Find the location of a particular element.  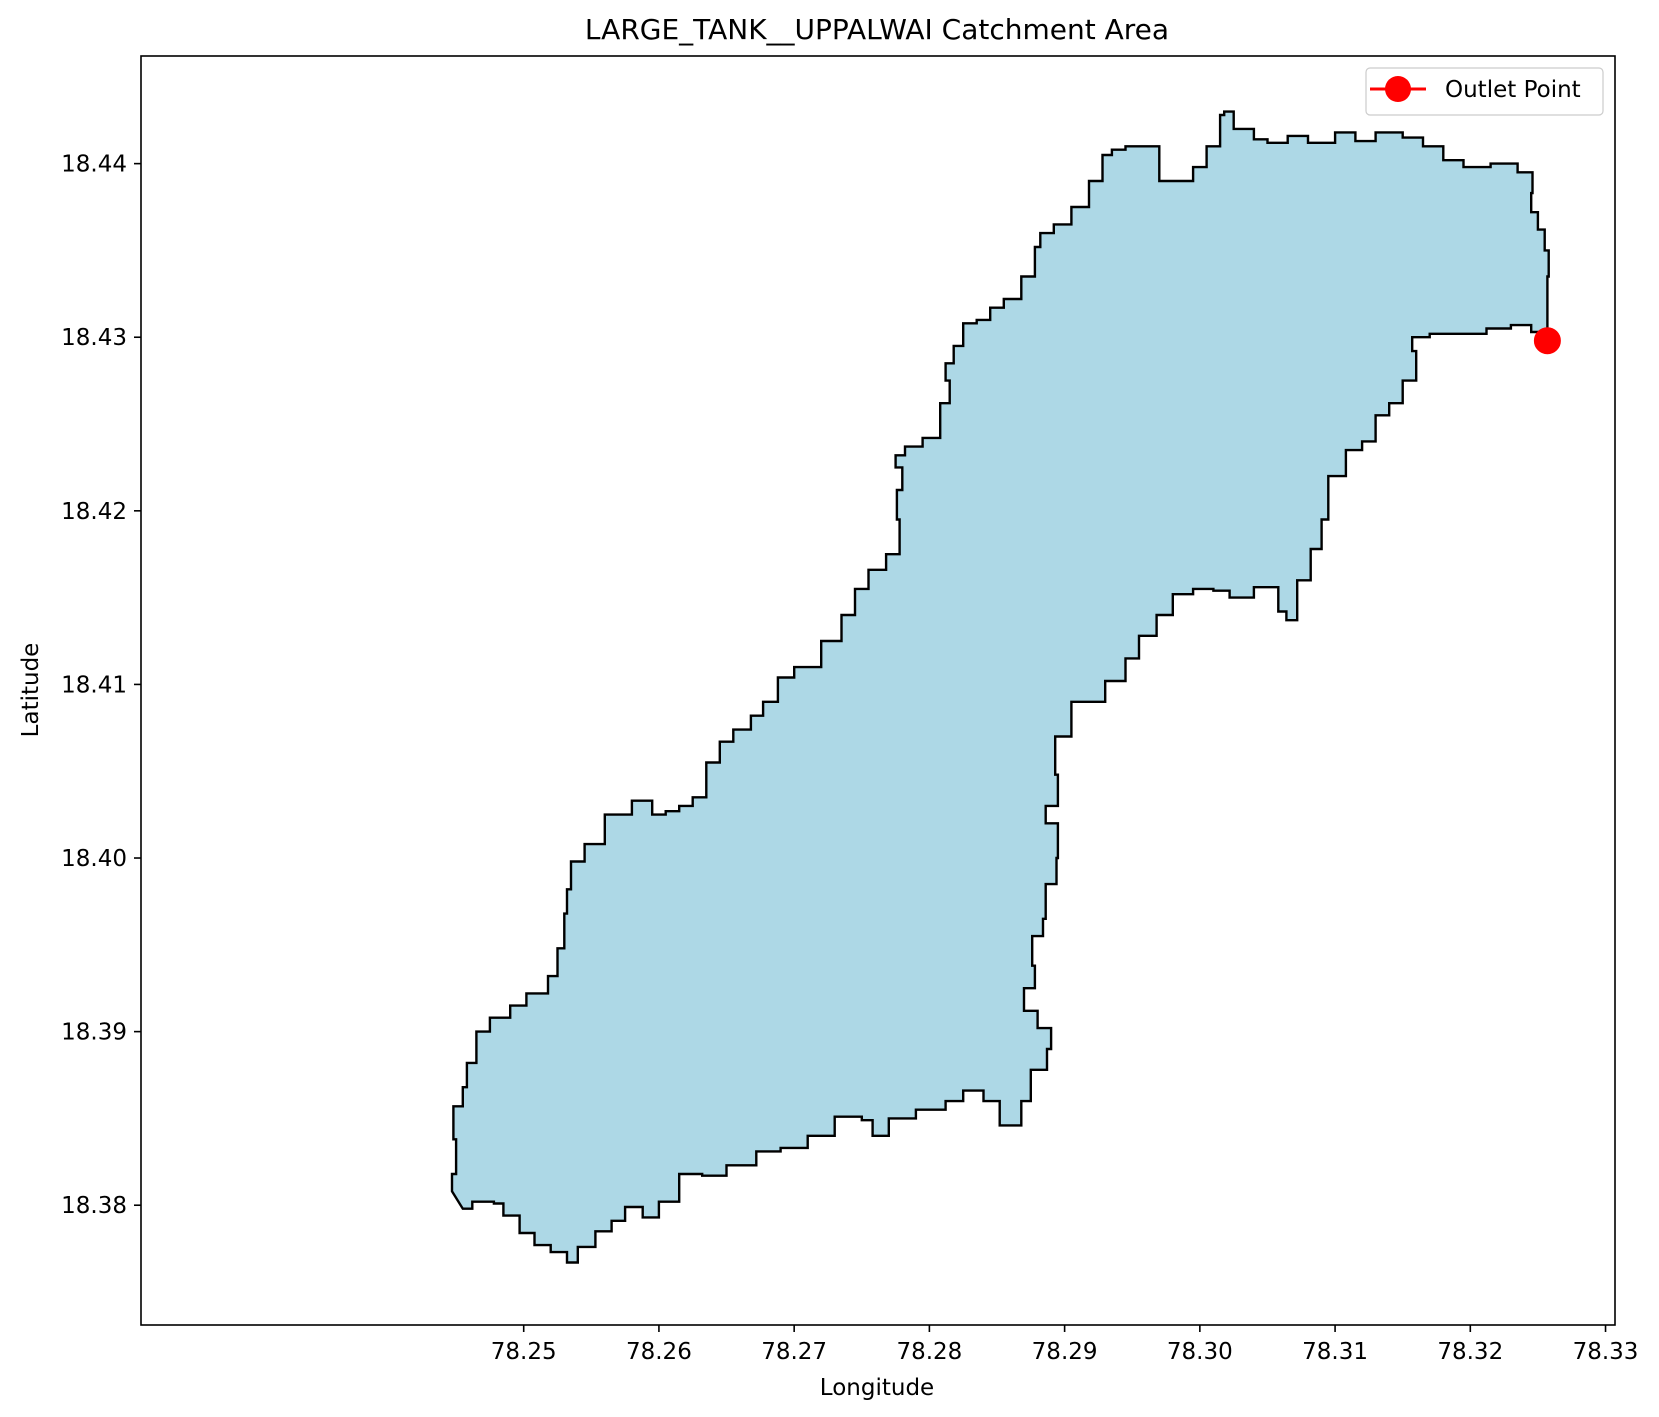

x-tick-label: 78.33 is located at coordinates (1606, 1352).